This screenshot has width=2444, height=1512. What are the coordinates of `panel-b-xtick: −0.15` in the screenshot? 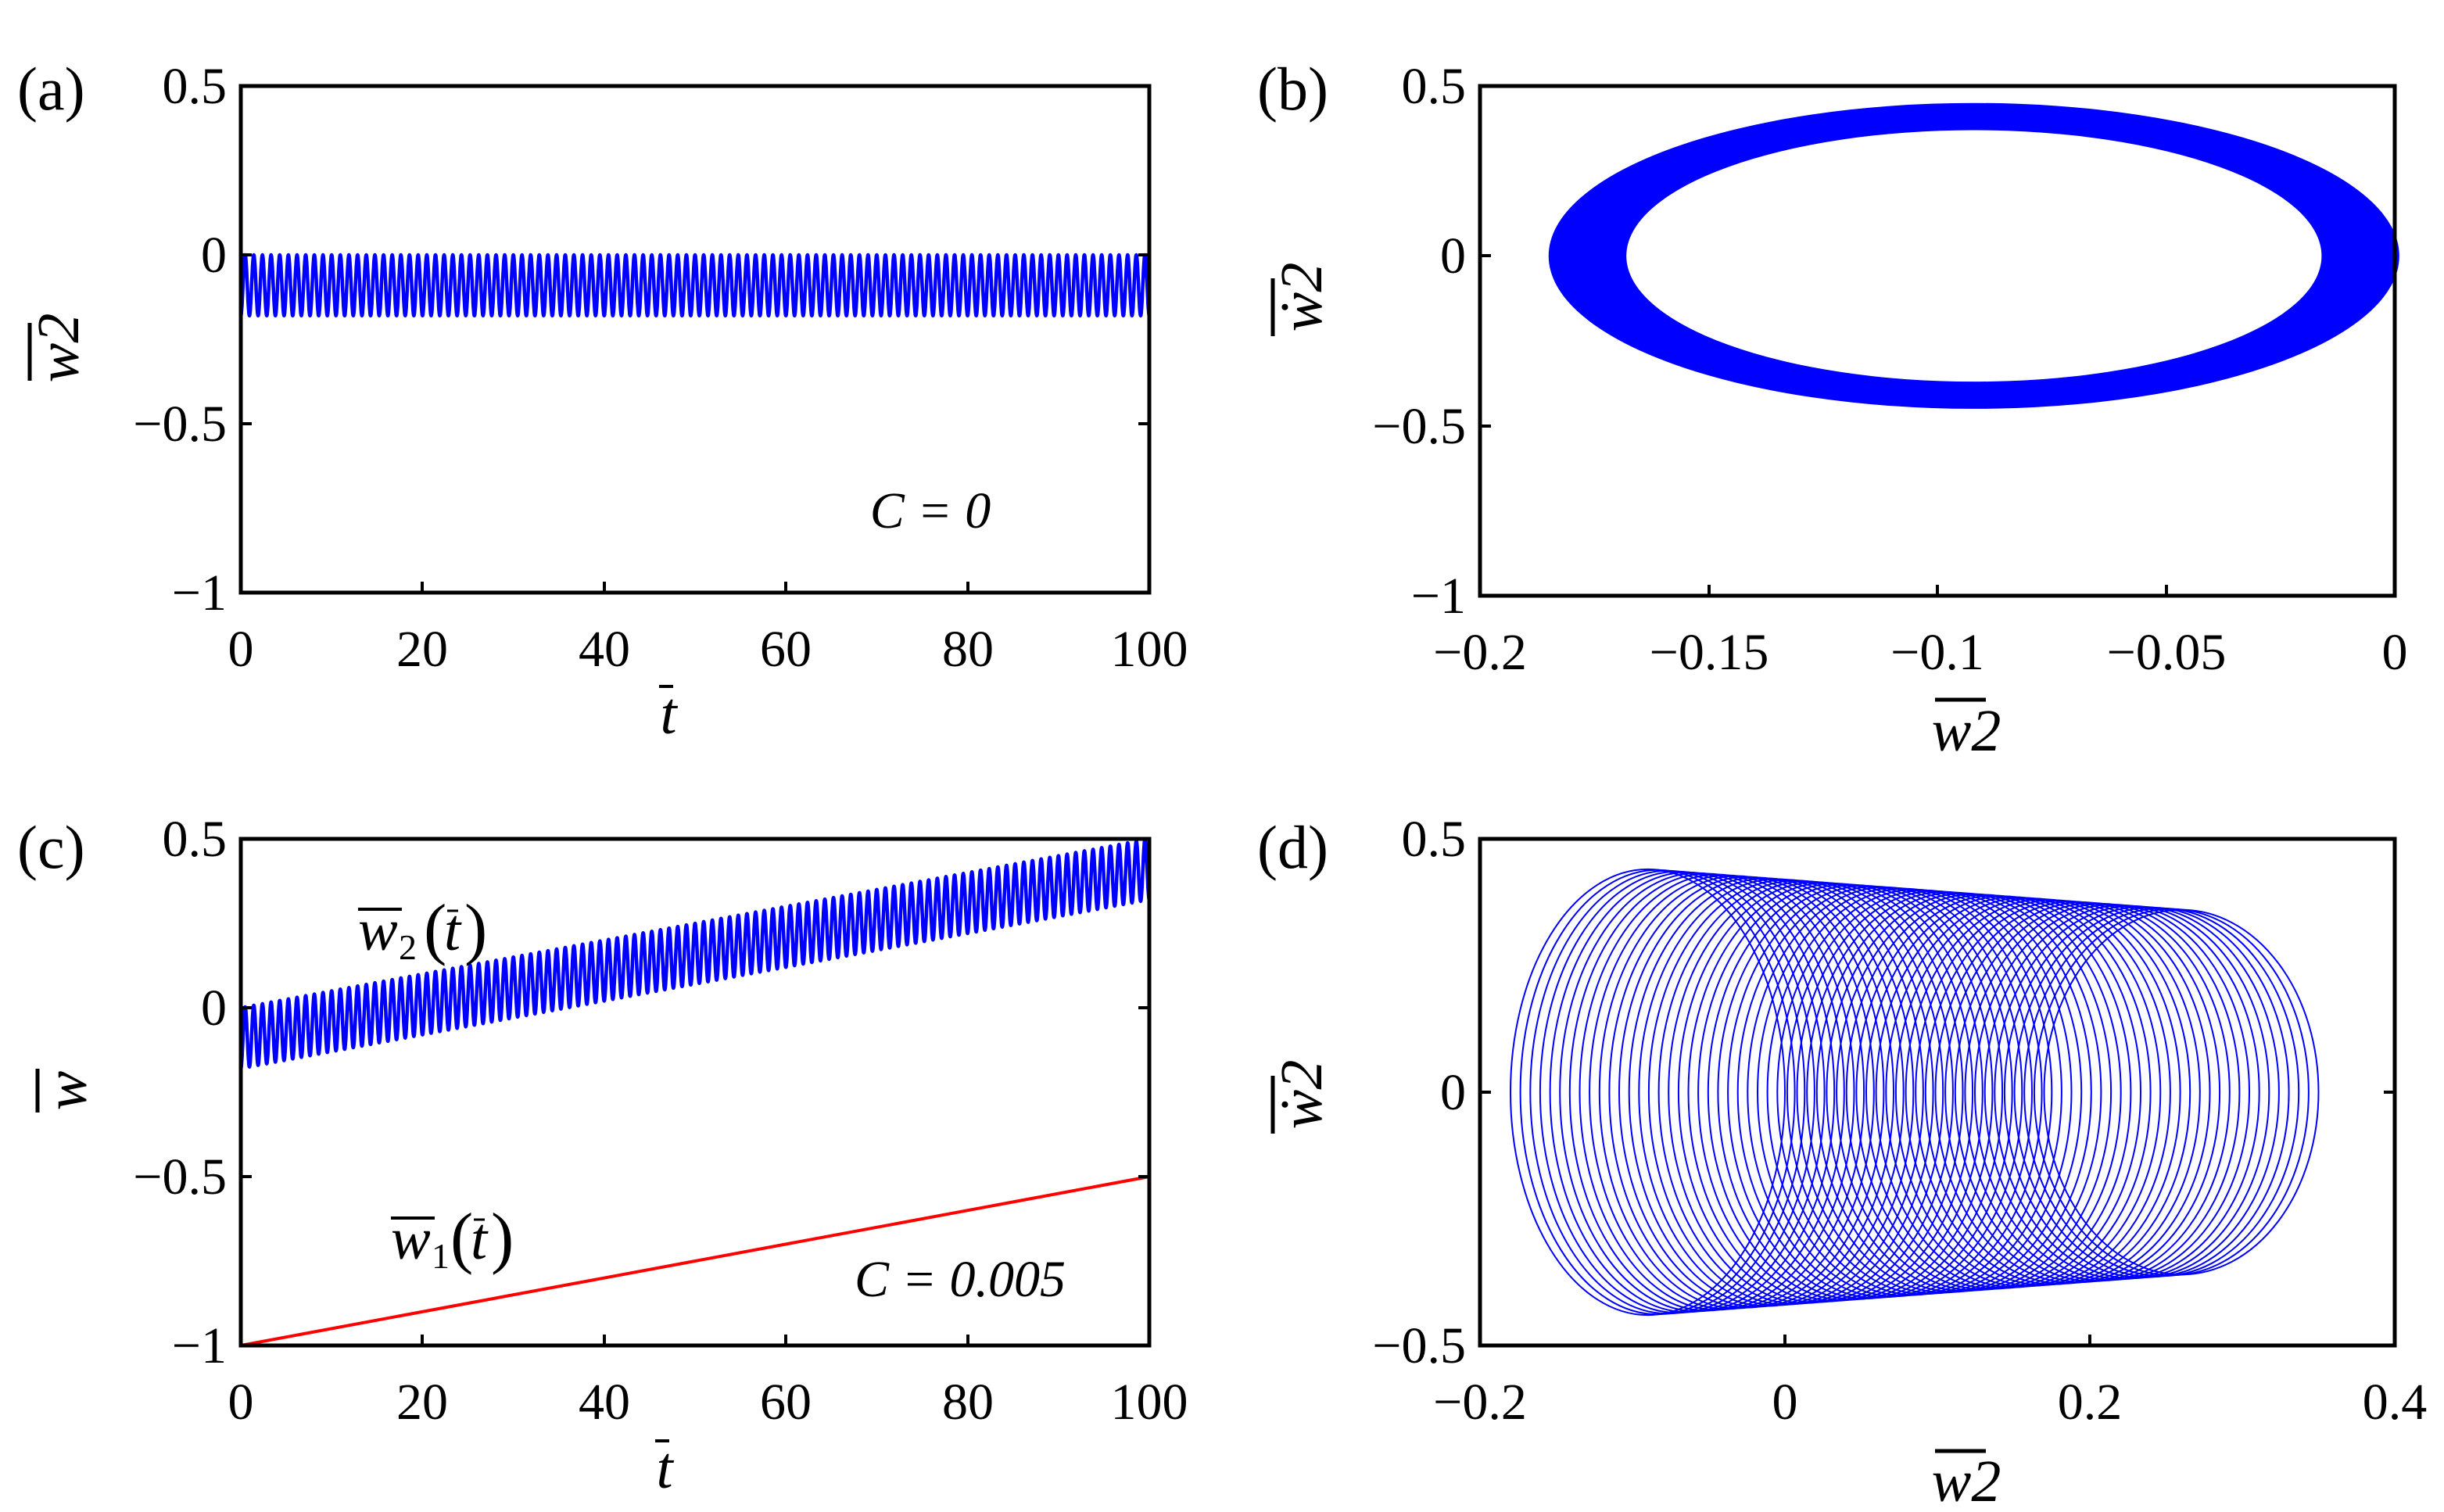 It's located at (1710, 652).